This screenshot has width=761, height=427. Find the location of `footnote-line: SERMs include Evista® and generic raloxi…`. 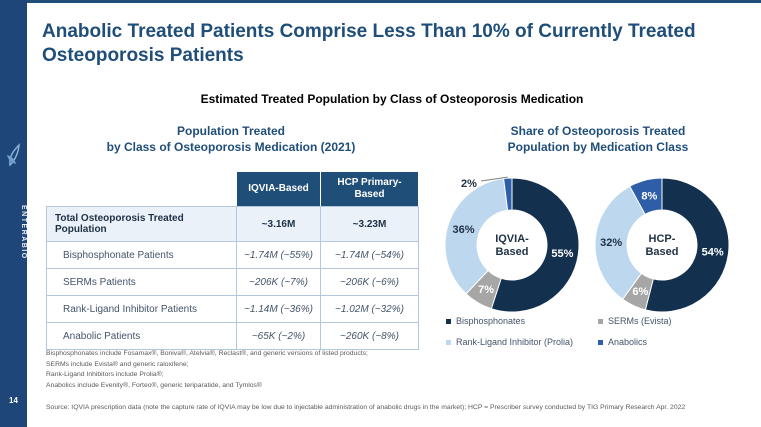

footnote-line: SERMs include Evista® and generic raloxi… is located at coordinates (117, 364).